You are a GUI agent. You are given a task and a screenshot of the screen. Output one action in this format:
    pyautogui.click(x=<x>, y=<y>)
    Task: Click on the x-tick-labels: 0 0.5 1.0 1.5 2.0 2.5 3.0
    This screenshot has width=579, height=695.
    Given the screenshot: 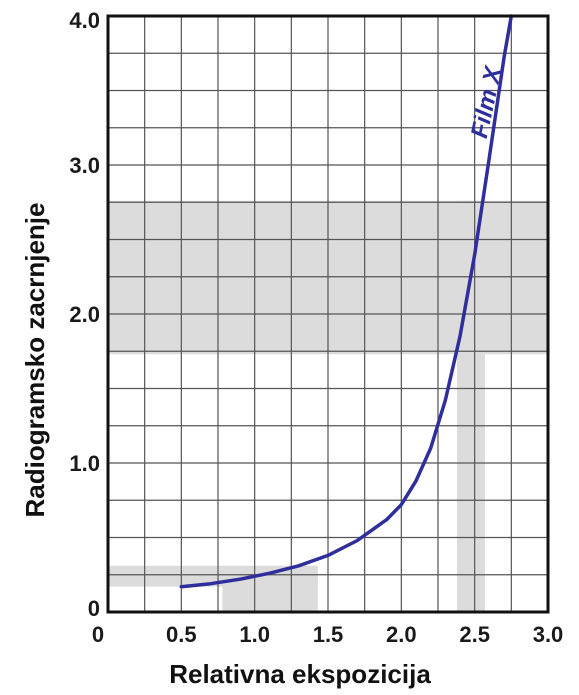 What is the action you would take?
    pyautogui.click(x=327, y=634)
    